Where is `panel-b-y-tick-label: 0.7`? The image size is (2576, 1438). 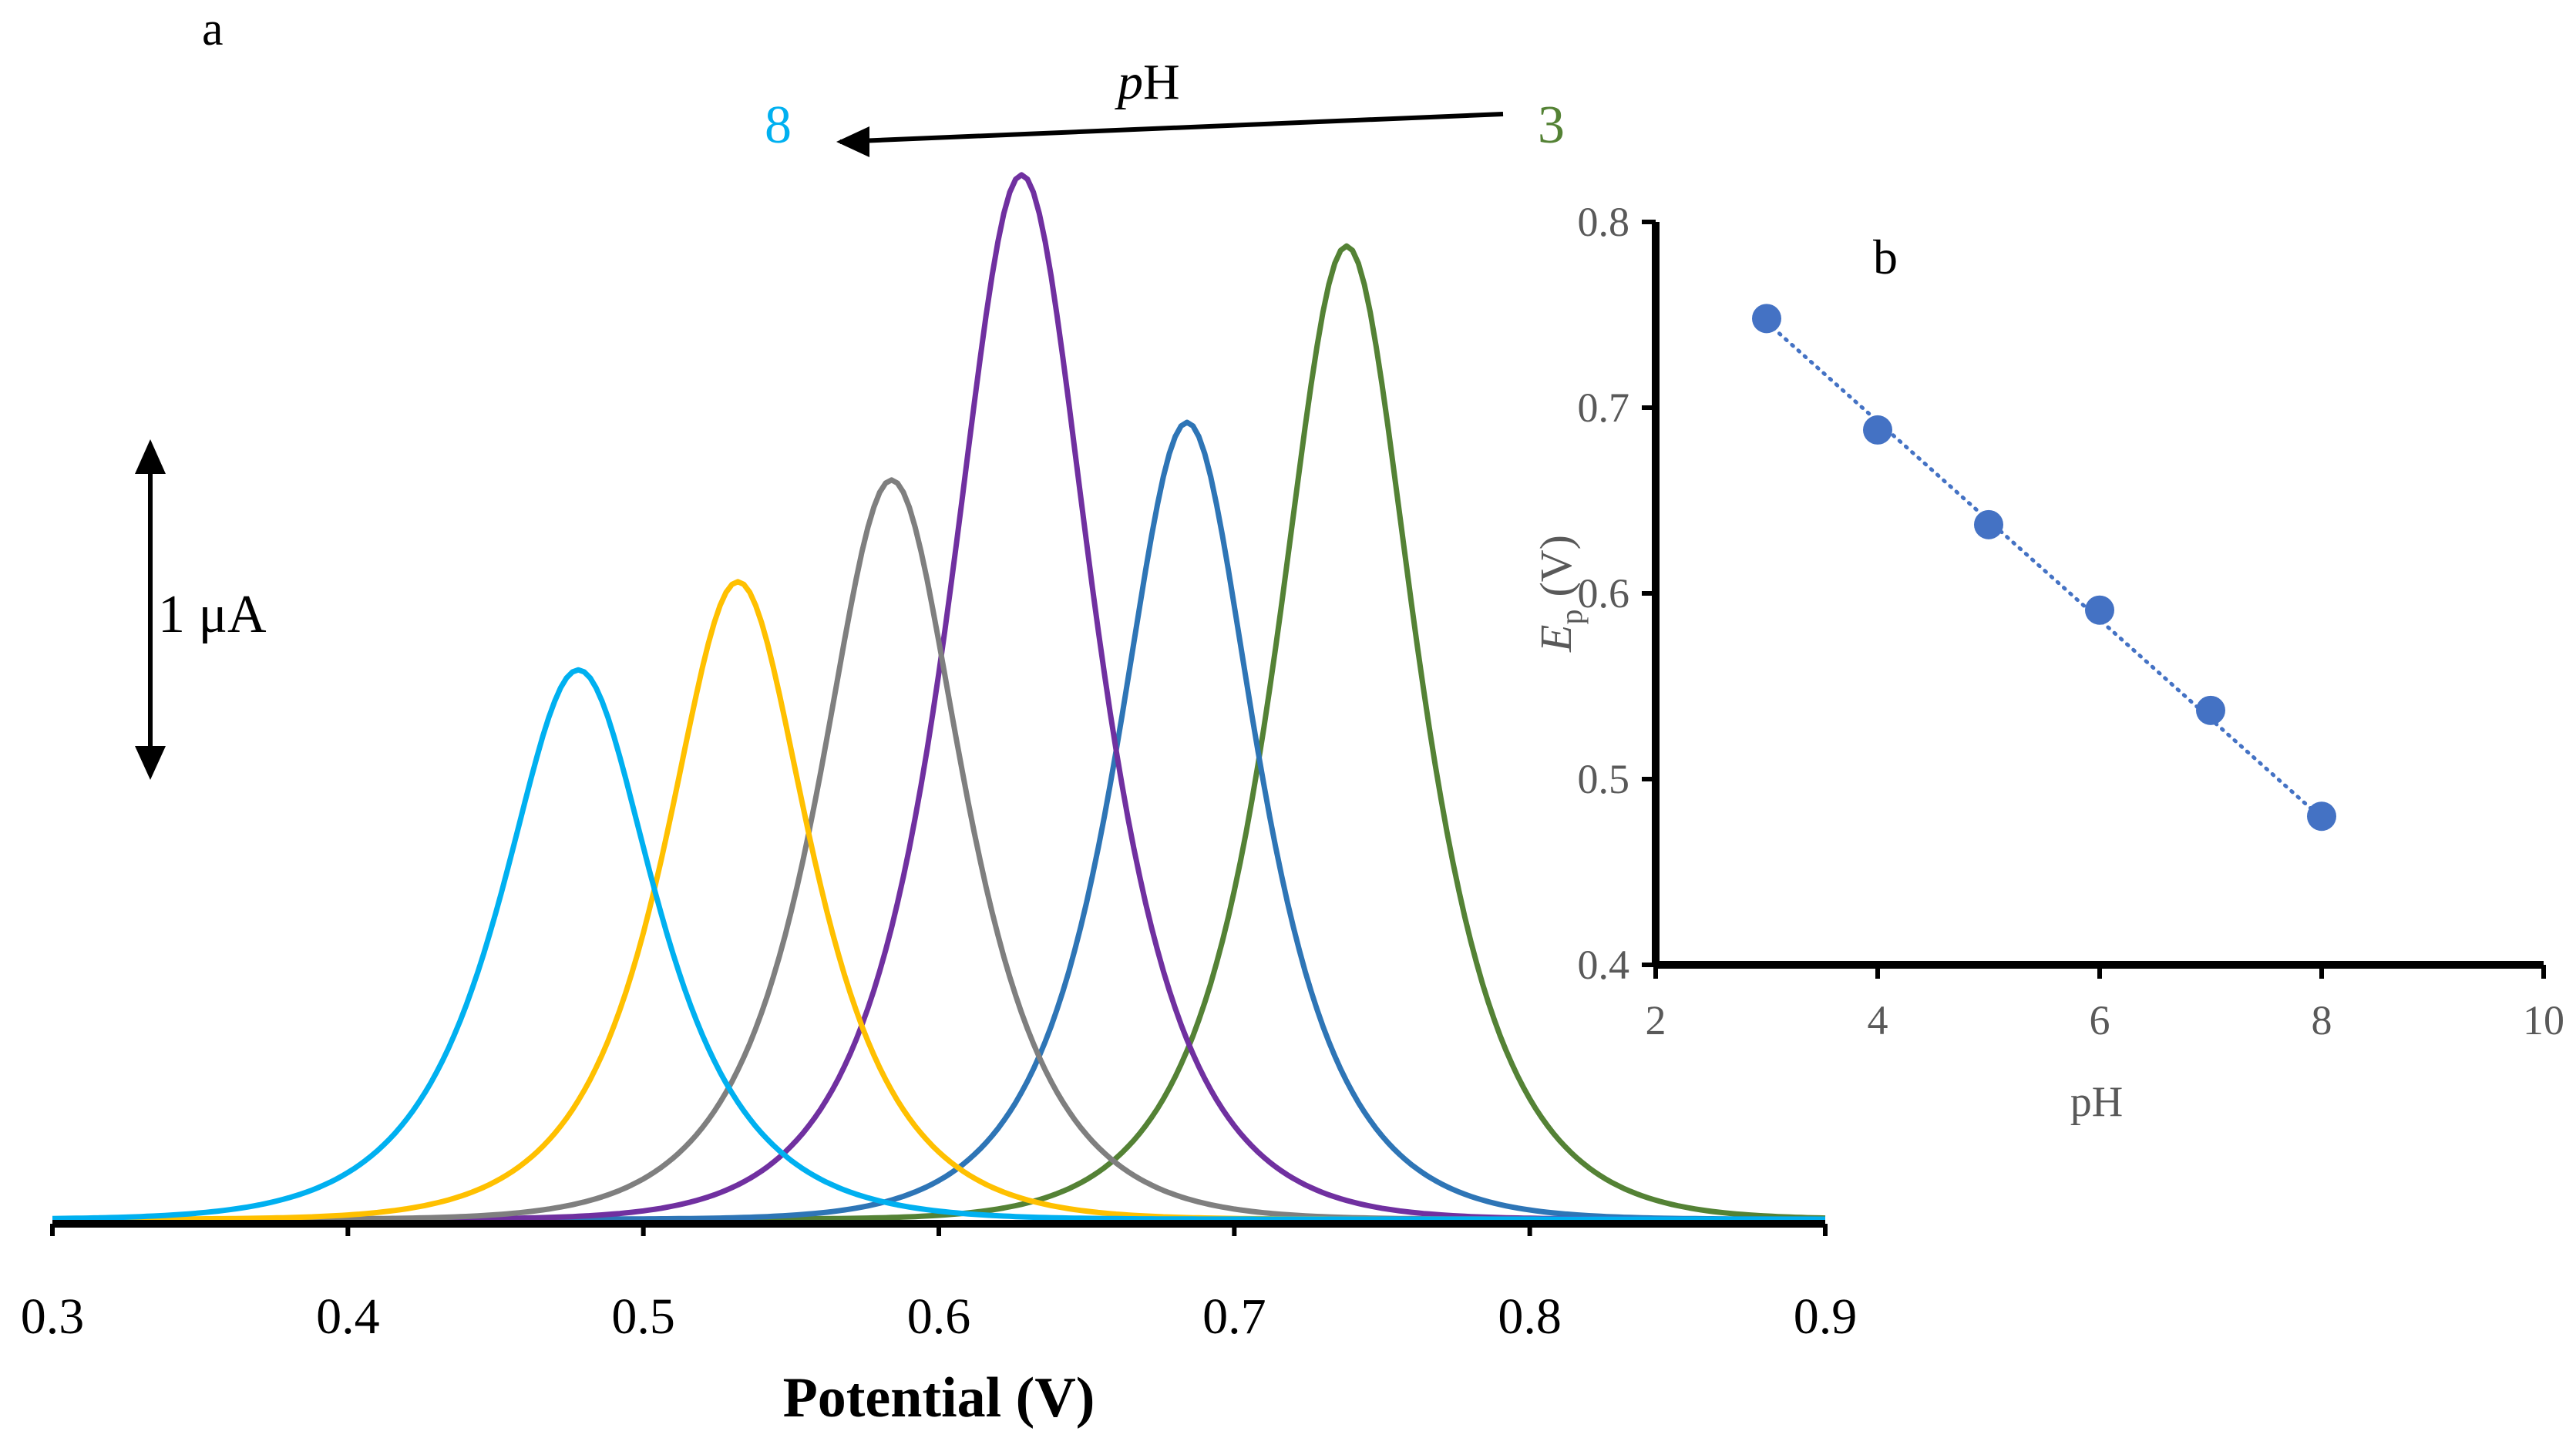
panel-b-y-tick-label: 0.7 is located at coordinates (1604, 408).